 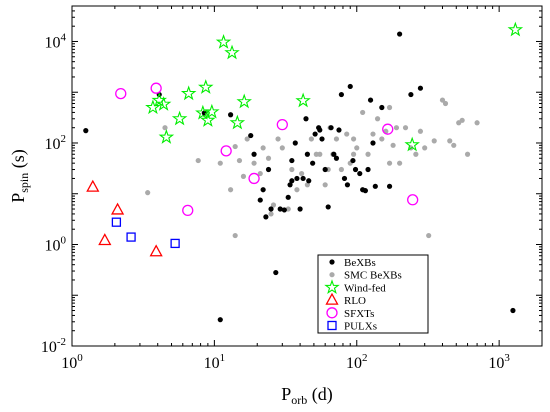 I want to click on legend-label-sfxts: SFXTs, so click(x=359, y=314).